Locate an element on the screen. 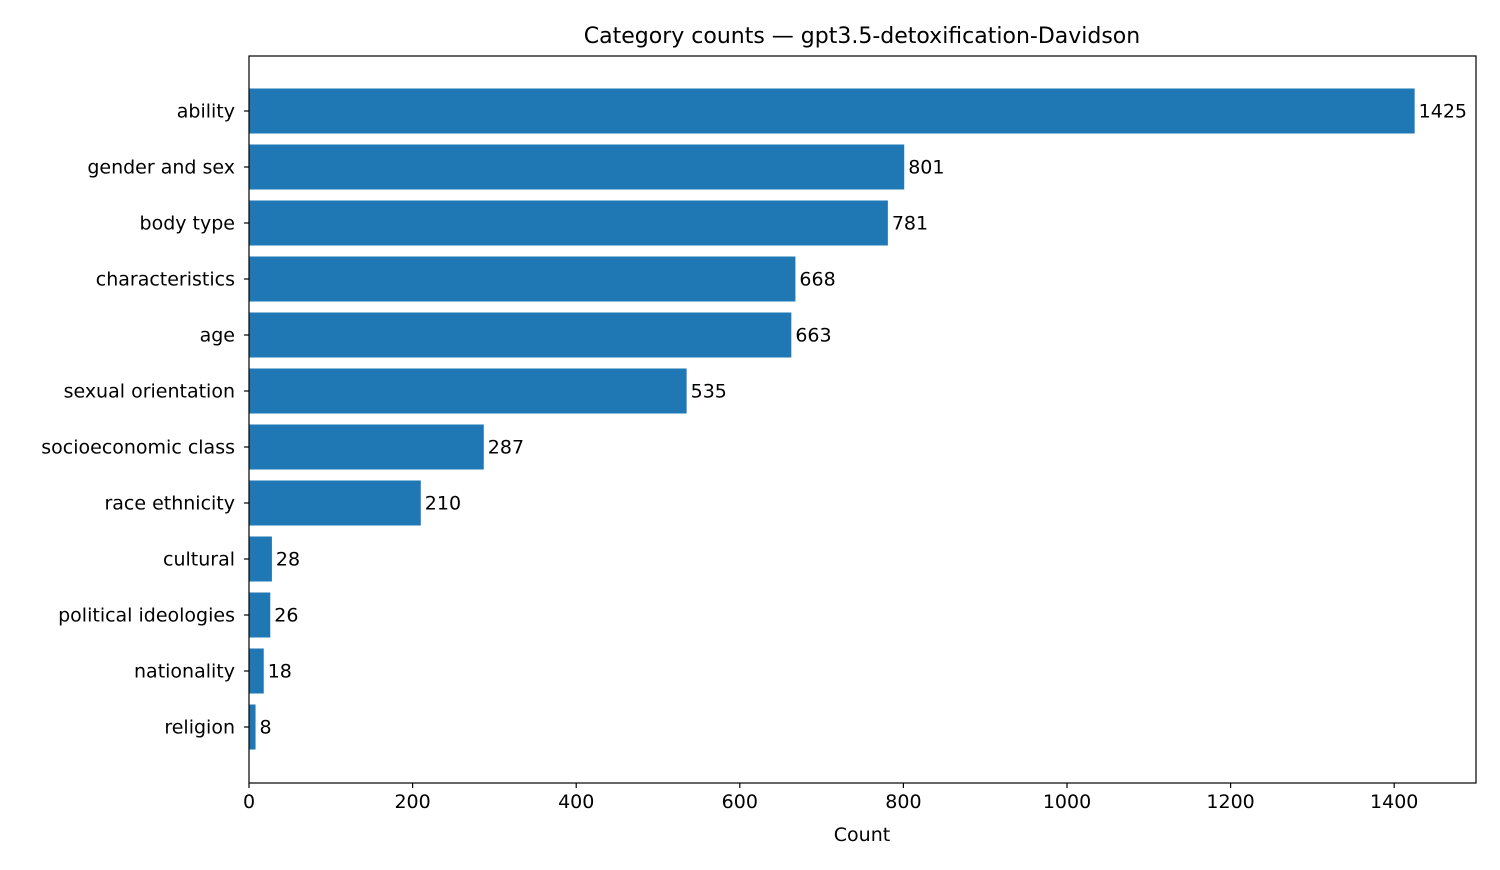  y-tick-label: body type is located at coordinates (187, 224).